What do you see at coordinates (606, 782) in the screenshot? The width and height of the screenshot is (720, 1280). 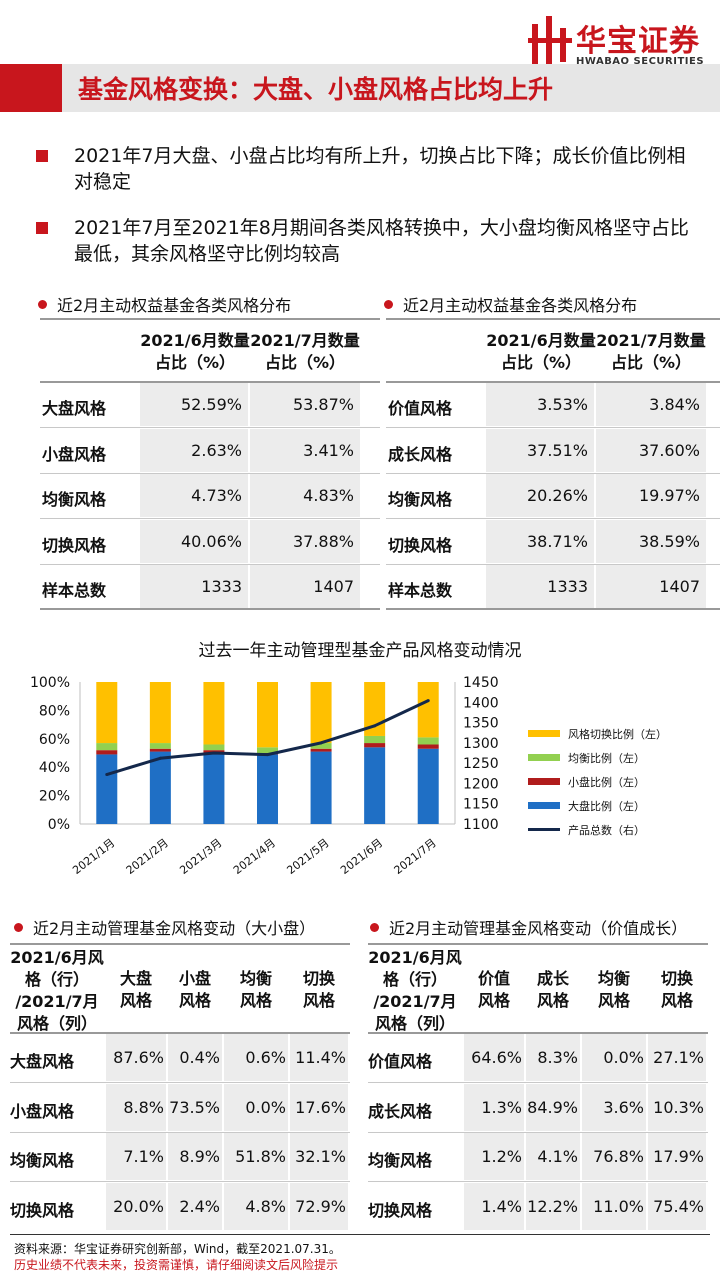 I see `legend-label: 小盘比例（左）` at bounding box center [606, 782].